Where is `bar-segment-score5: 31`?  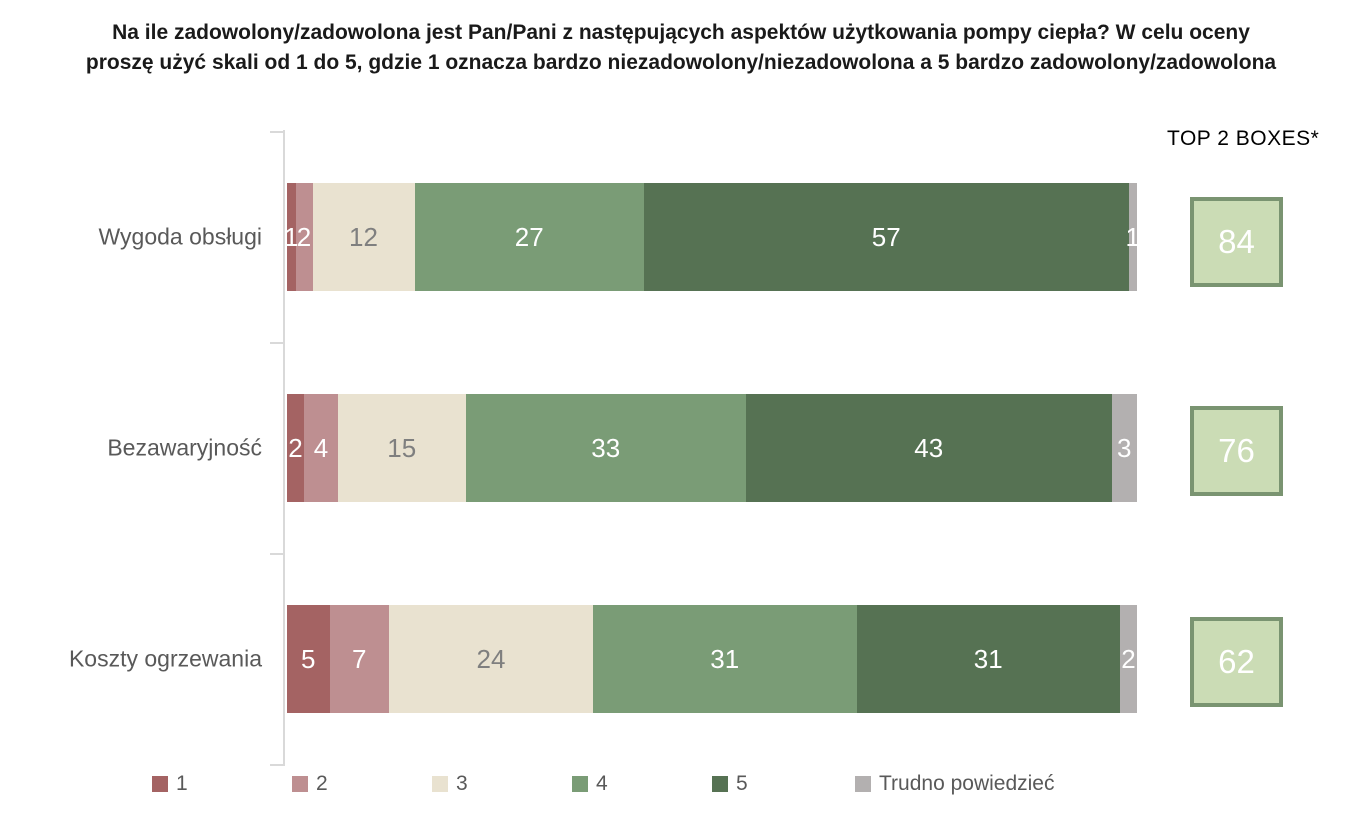 bar-segment-score5: 31 is located at coordinates (988, 659).